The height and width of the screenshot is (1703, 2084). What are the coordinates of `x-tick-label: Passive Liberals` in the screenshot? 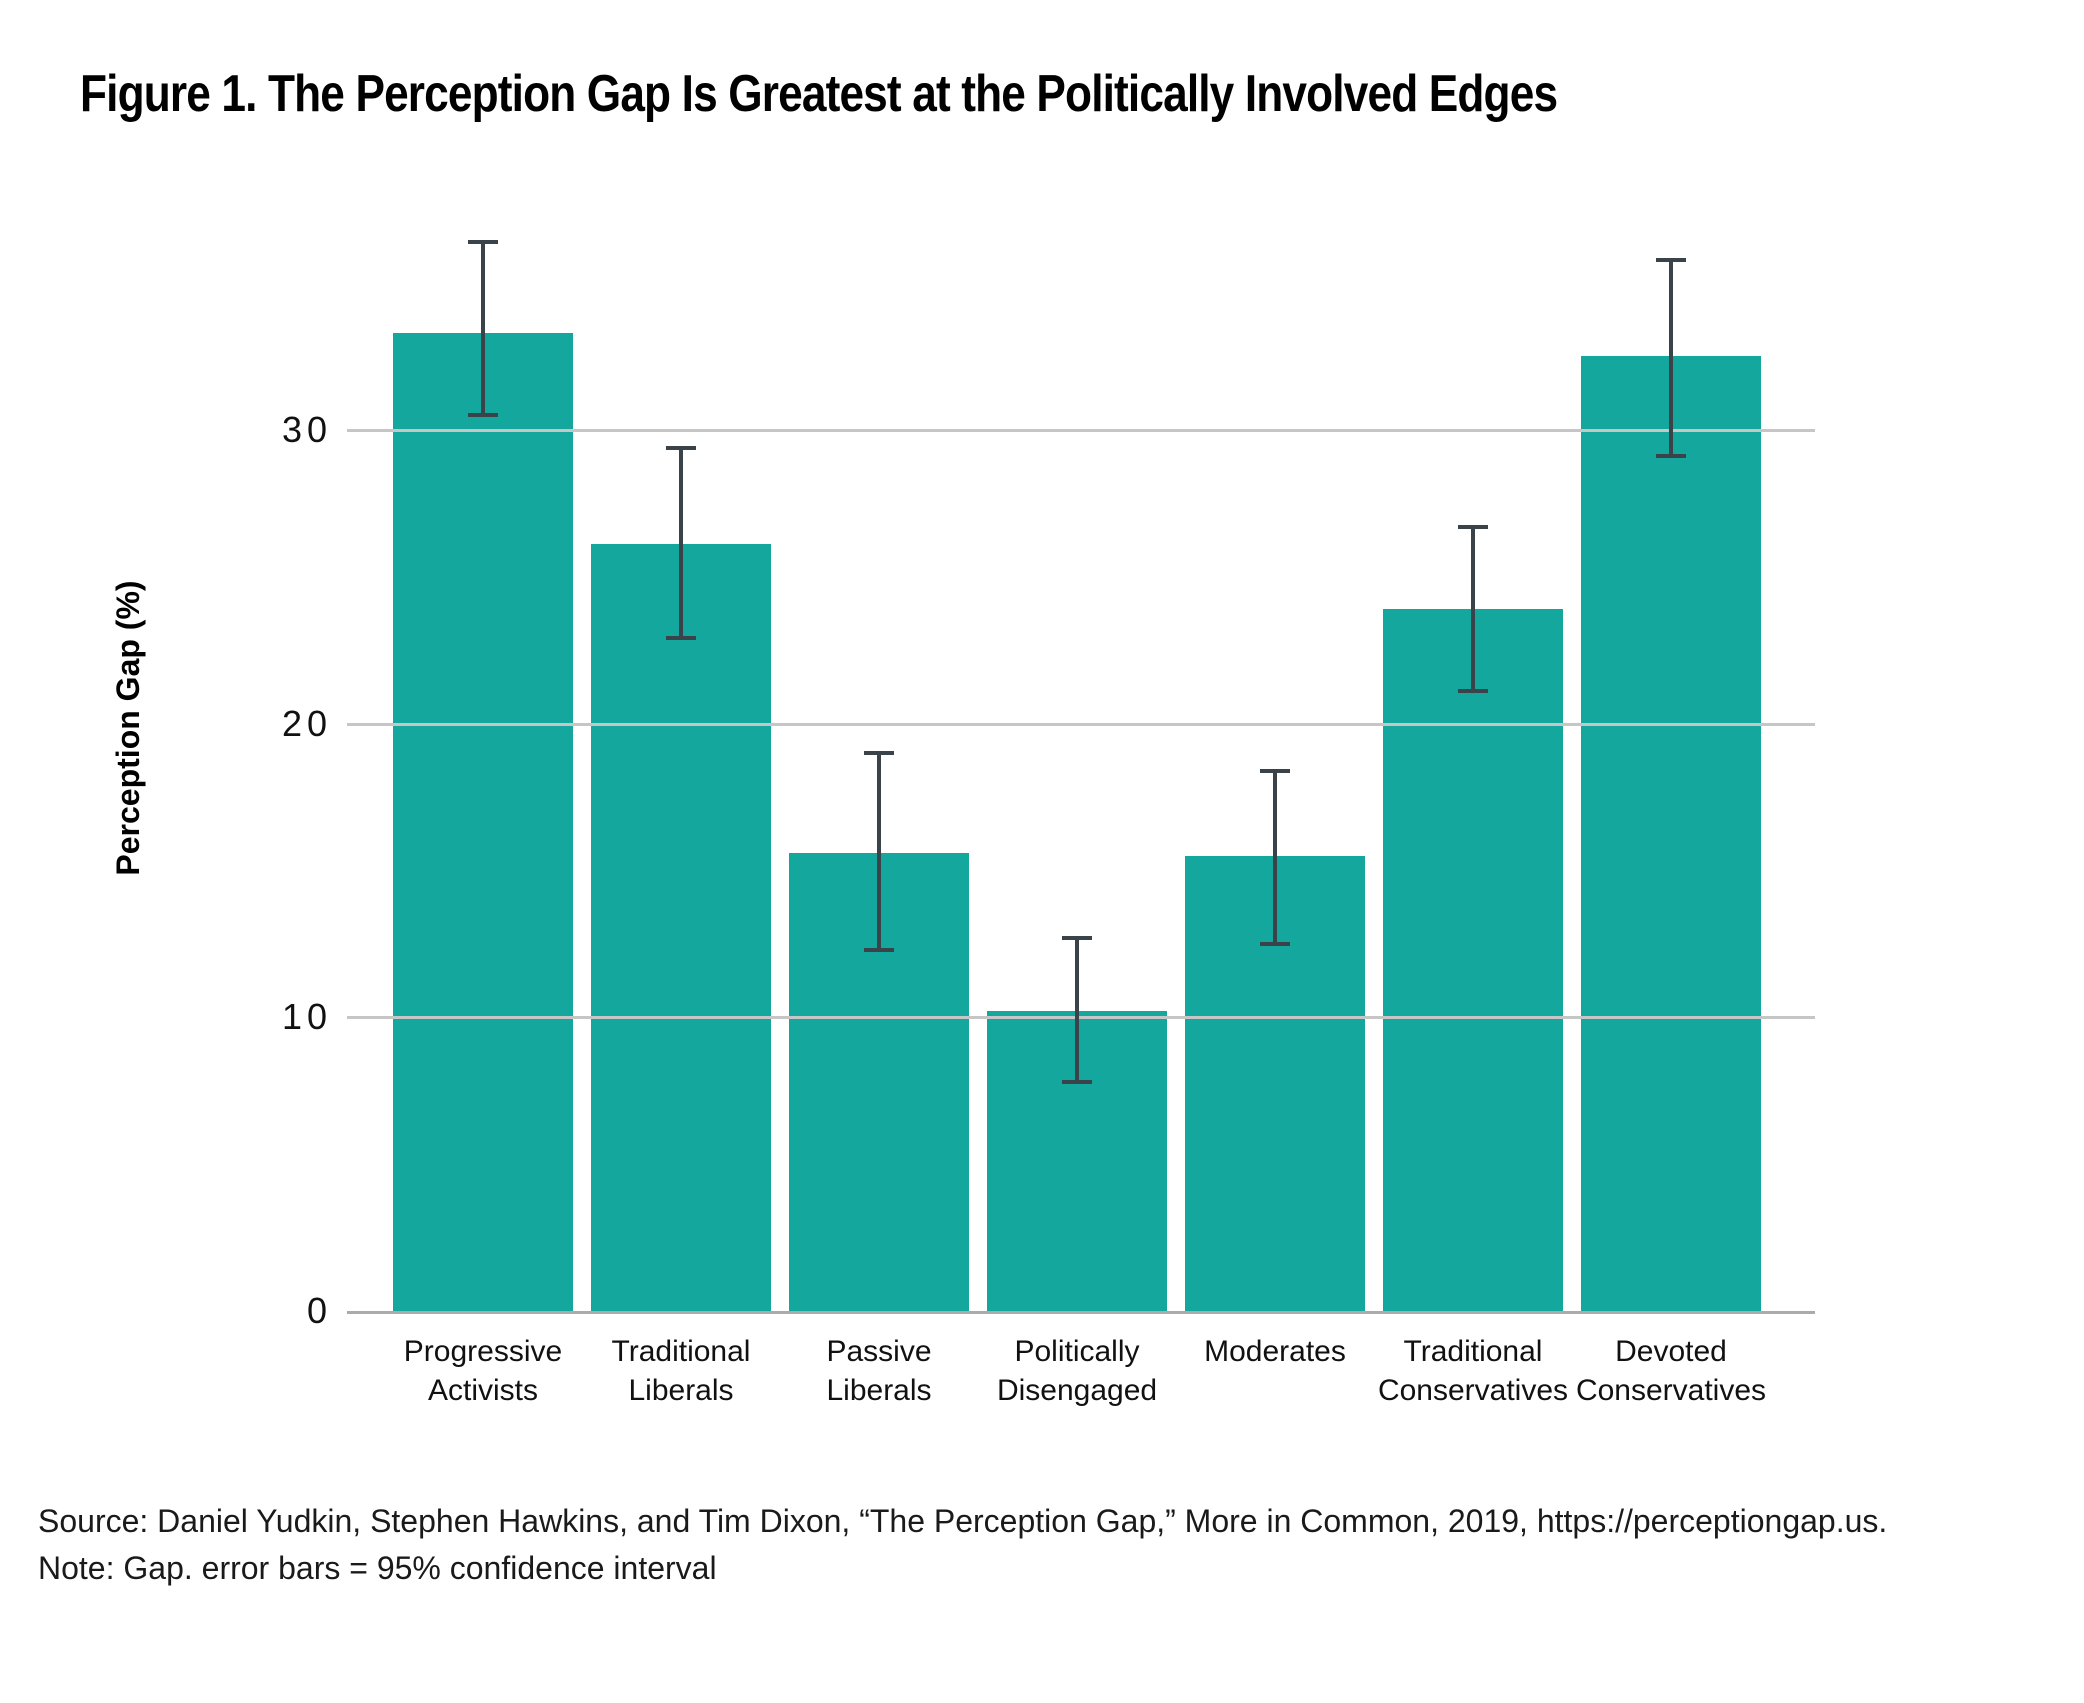 It's located at (879, 1371).